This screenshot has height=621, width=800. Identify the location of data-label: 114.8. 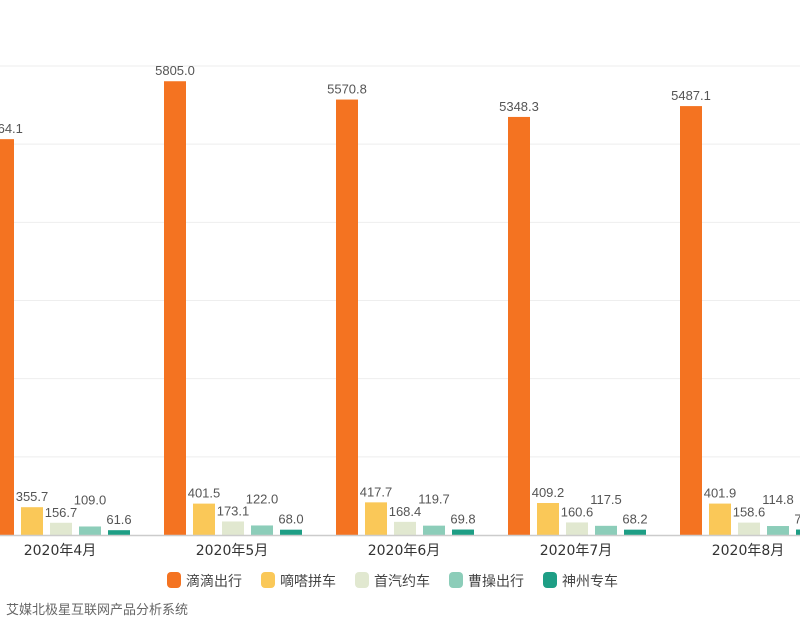
(778, 499).